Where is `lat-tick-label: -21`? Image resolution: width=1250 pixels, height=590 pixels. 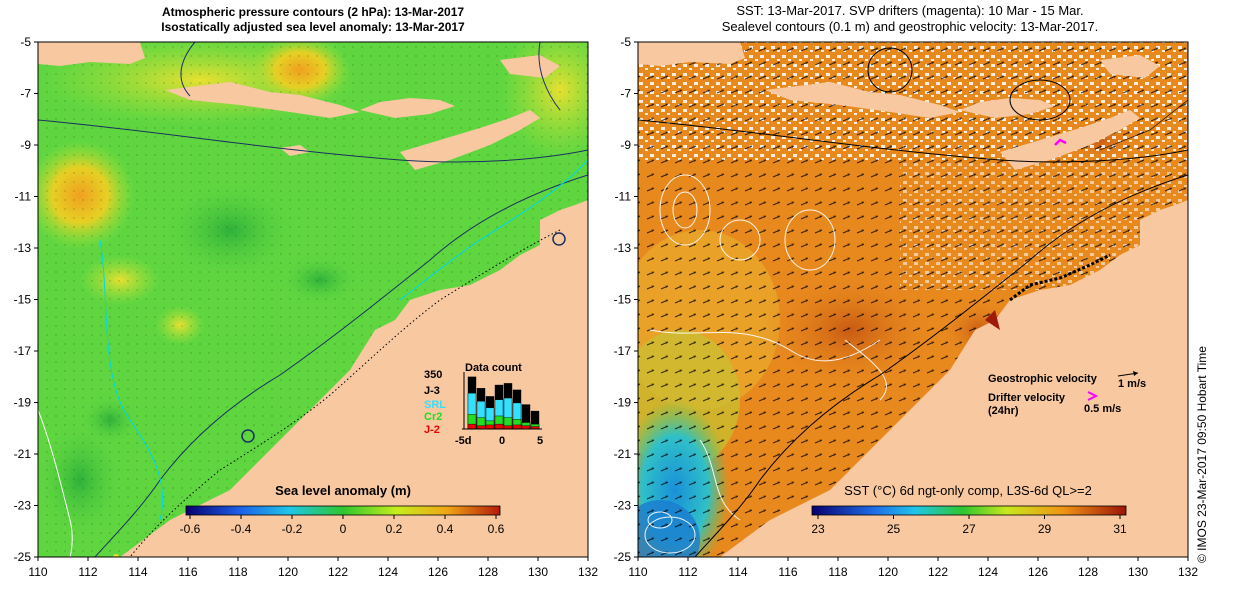
lat-tick-label: -21 is located at coordinates (623, 454).